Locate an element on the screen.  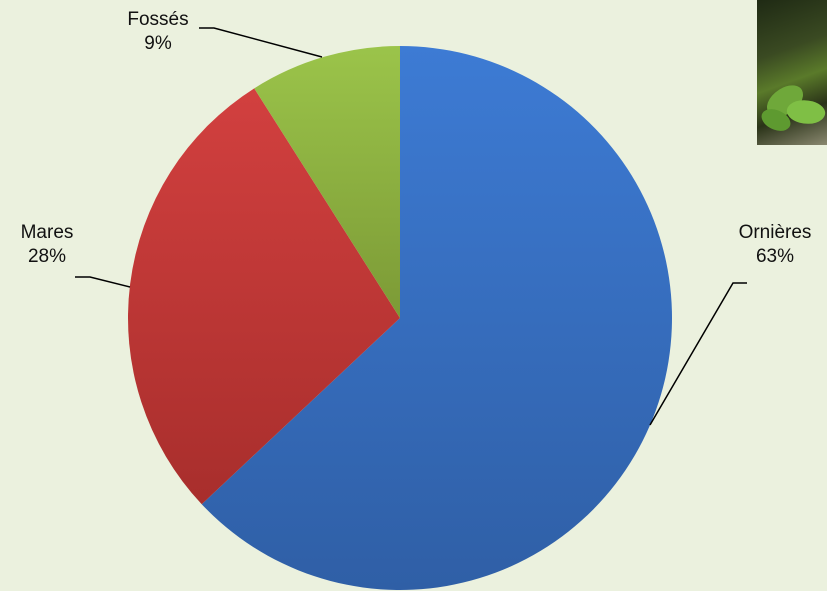
slice-label-fosses: Fossés 9% is located at coordinates (158, 32).